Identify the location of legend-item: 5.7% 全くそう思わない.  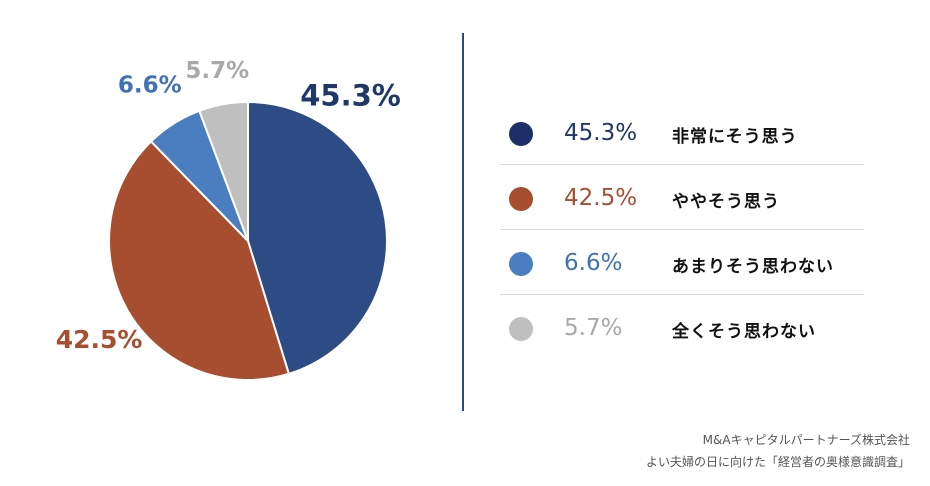
(682, 327).